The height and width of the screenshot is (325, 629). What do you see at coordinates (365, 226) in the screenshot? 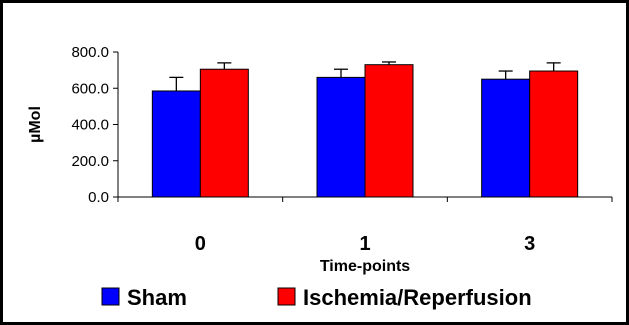
I see `x-axis-ticks: 0 1 3` at bounding box center [365, 226].